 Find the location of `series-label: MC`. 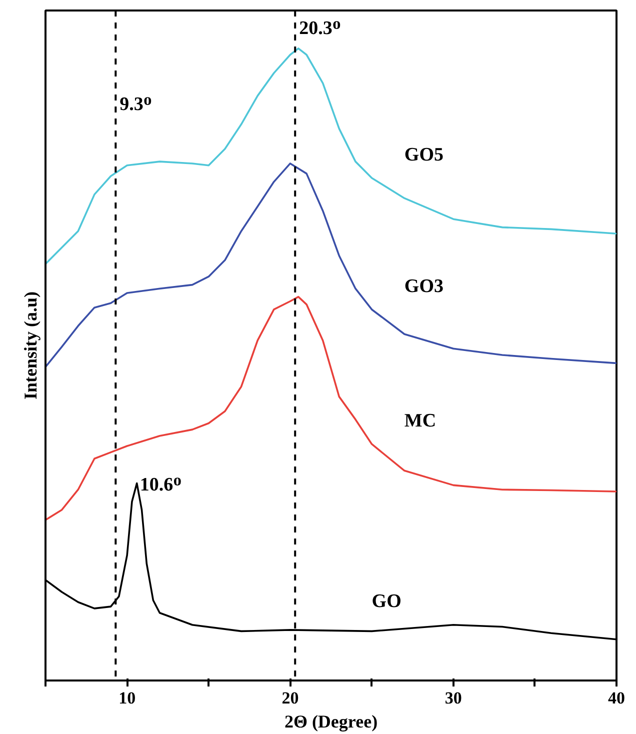

series-label: MC is located at coordinates (420, 421).